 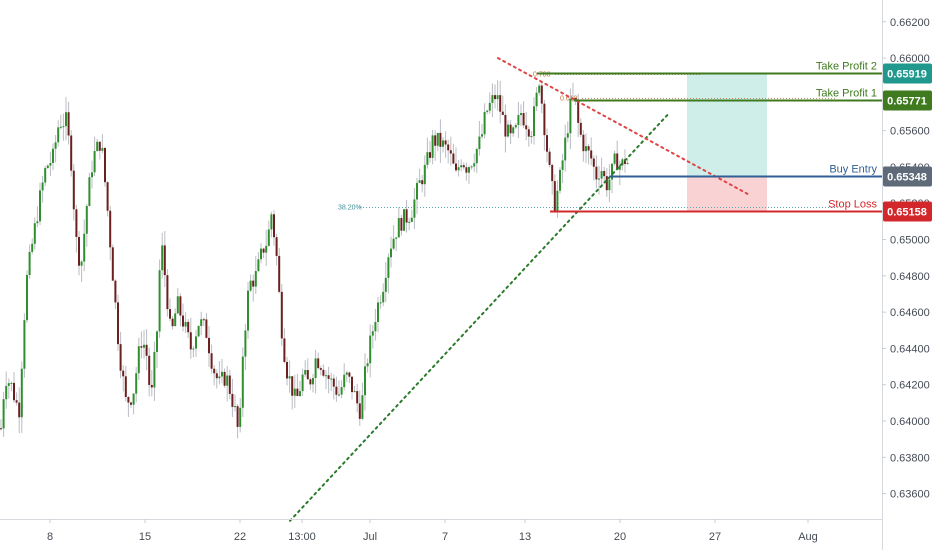 What do you see at coordinates (808, 537) in the screenshot?
I see `x-tick-label: Aug` at bounding box center [808, 537].